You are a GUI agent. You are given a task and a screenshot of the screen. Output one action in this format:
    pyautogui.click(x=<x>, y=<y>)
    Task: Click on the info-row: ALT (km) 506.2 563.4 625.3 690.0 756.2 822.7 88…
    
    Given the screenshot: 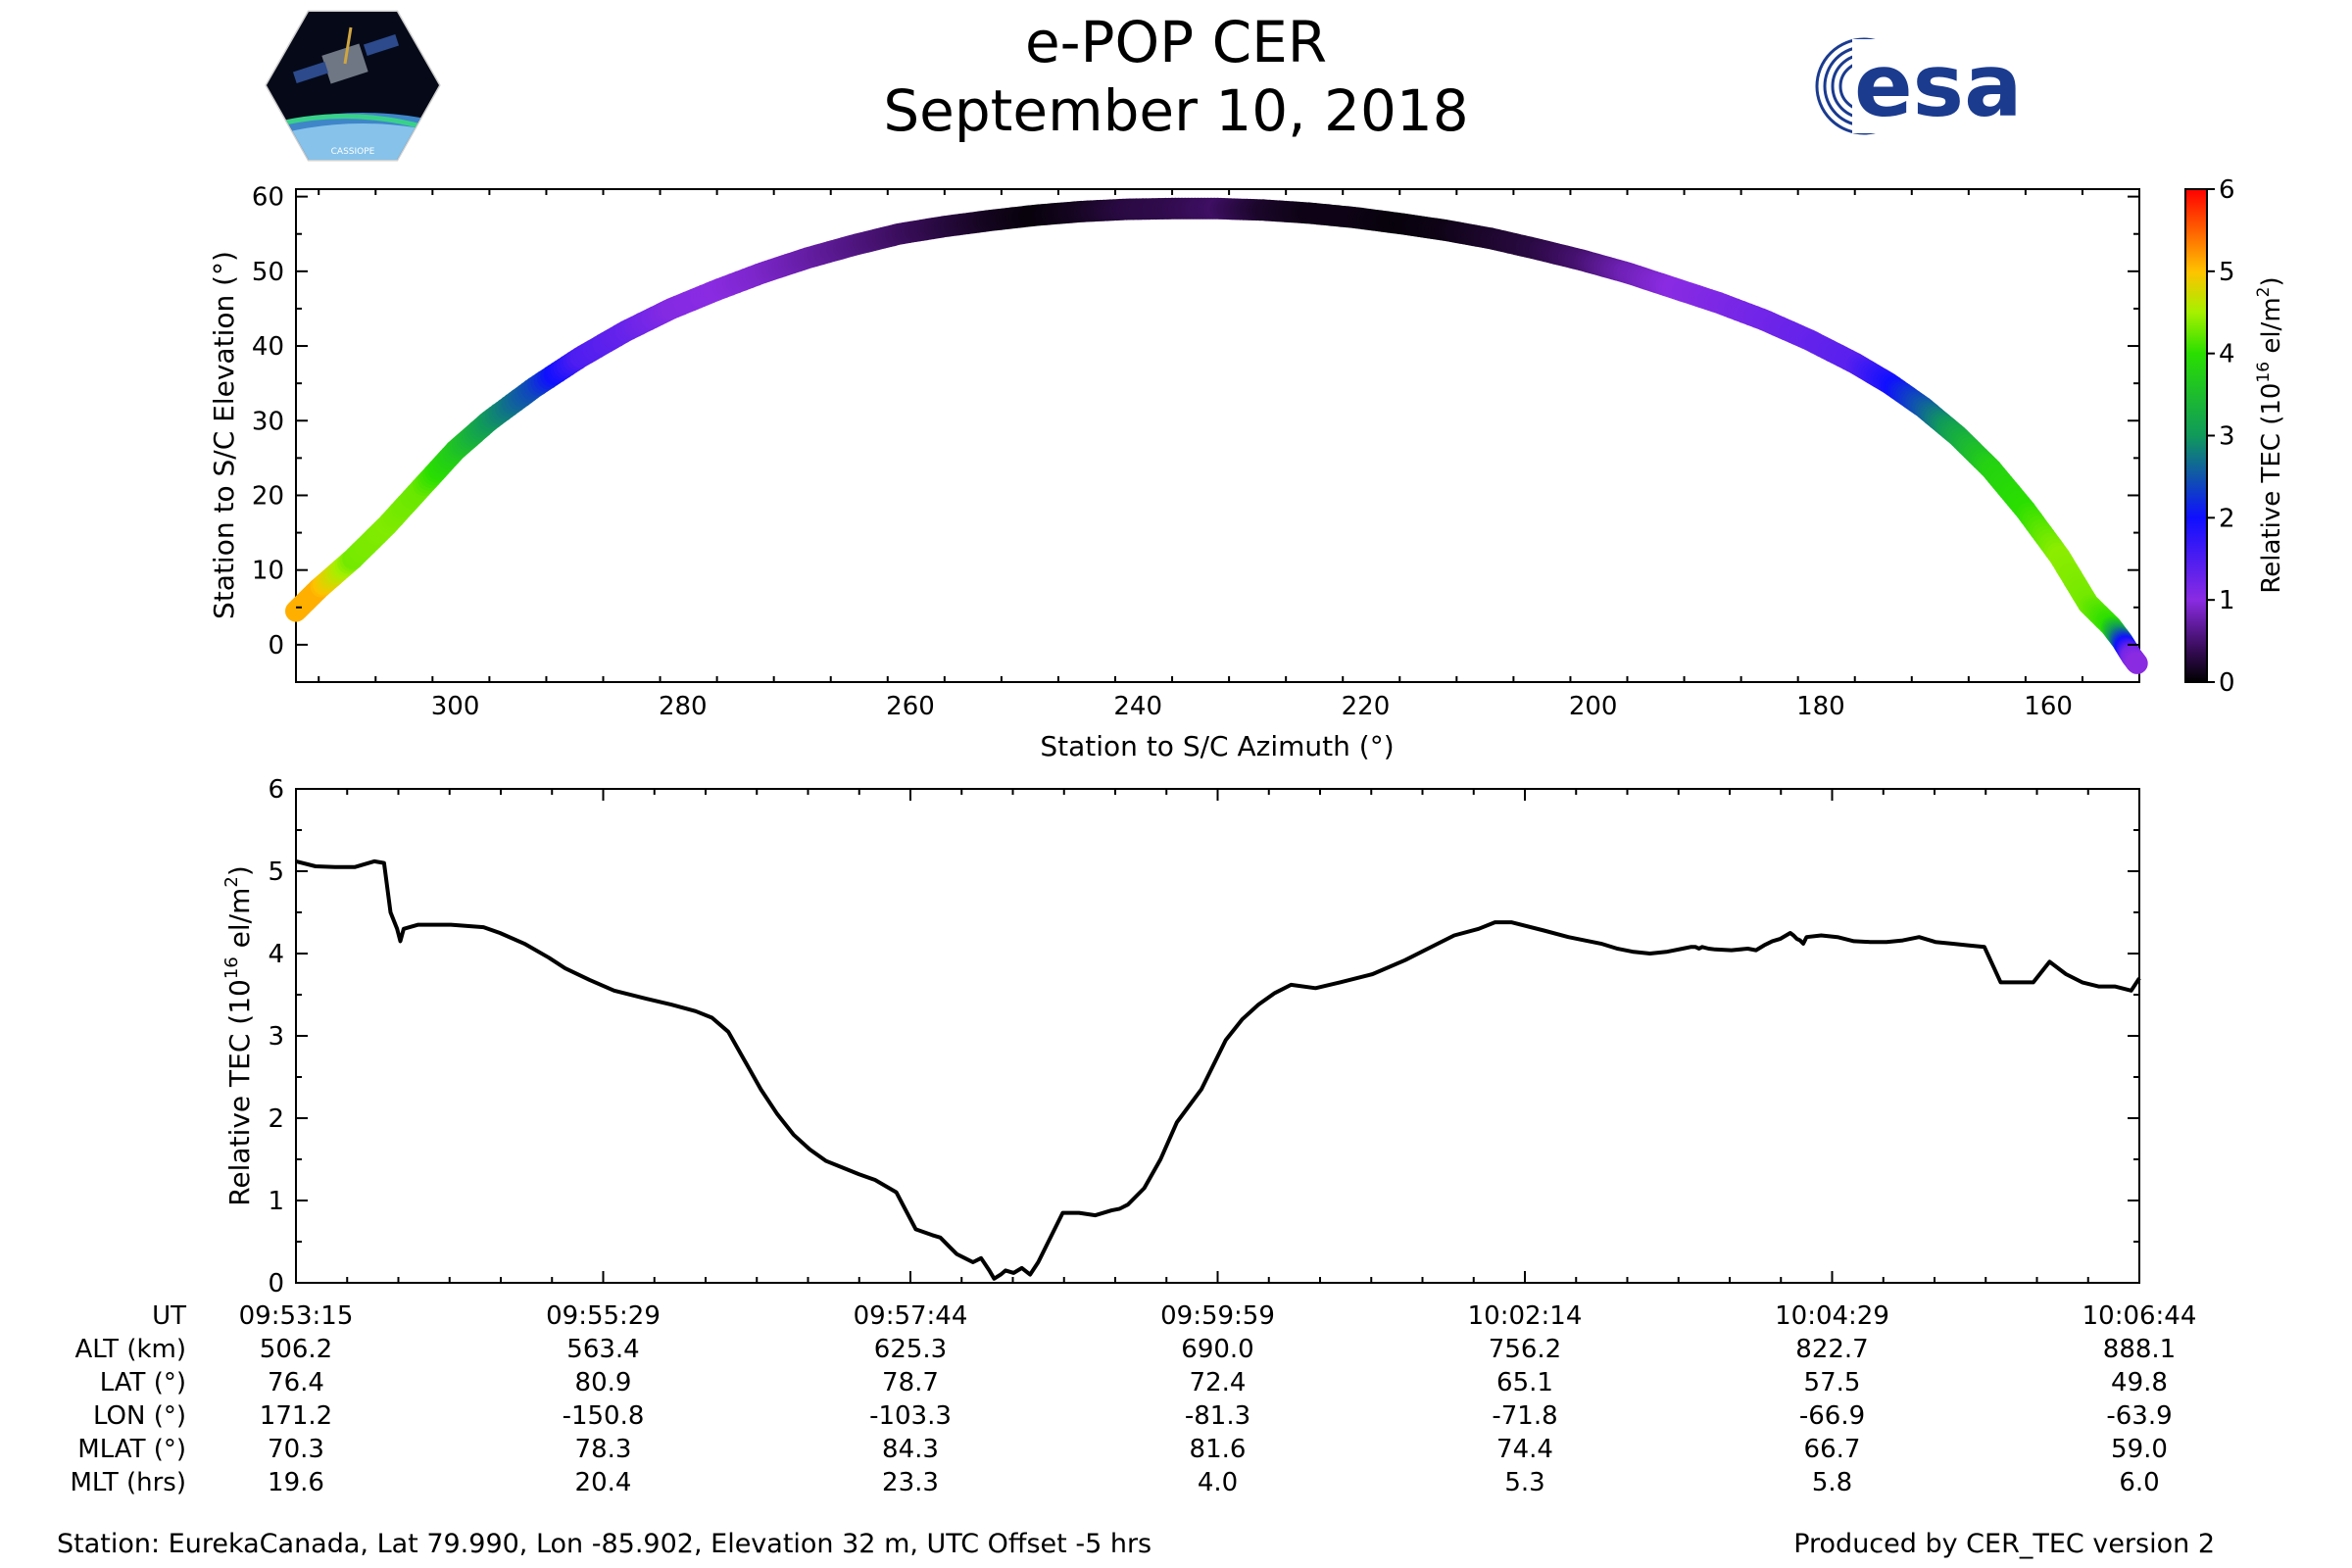 What is the action you would take?
    pyautogui.click(x=1176, y=1349)
    